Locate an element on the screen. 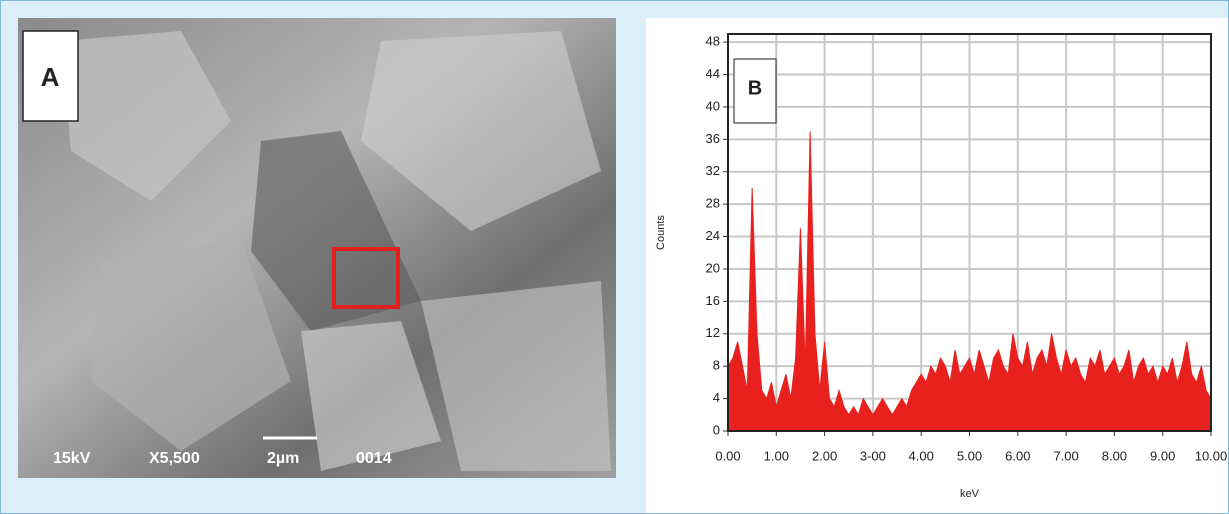 Image resolution: width=1229 pixels, height=514 pixels. x-tick-label: 8.00 is located at coordinates (1114, 455).